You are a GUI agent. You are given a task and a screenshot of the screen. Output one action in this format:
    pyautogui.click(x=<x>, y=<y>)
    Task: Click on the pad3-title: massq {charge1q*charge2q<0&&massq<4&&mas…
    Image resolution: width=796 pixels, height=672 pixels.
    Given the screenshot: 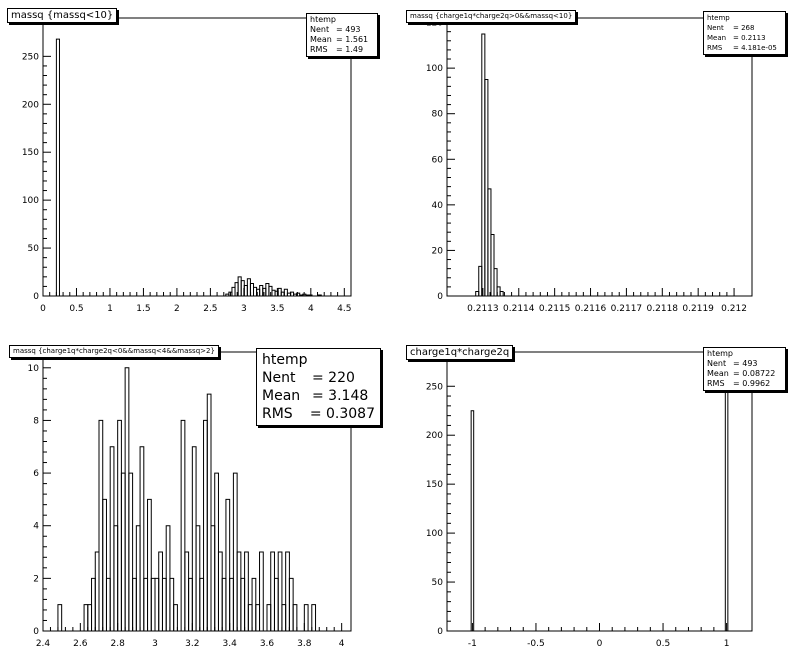 What is the action you would take?
    pyautogui.click(x=114, y=351)
    